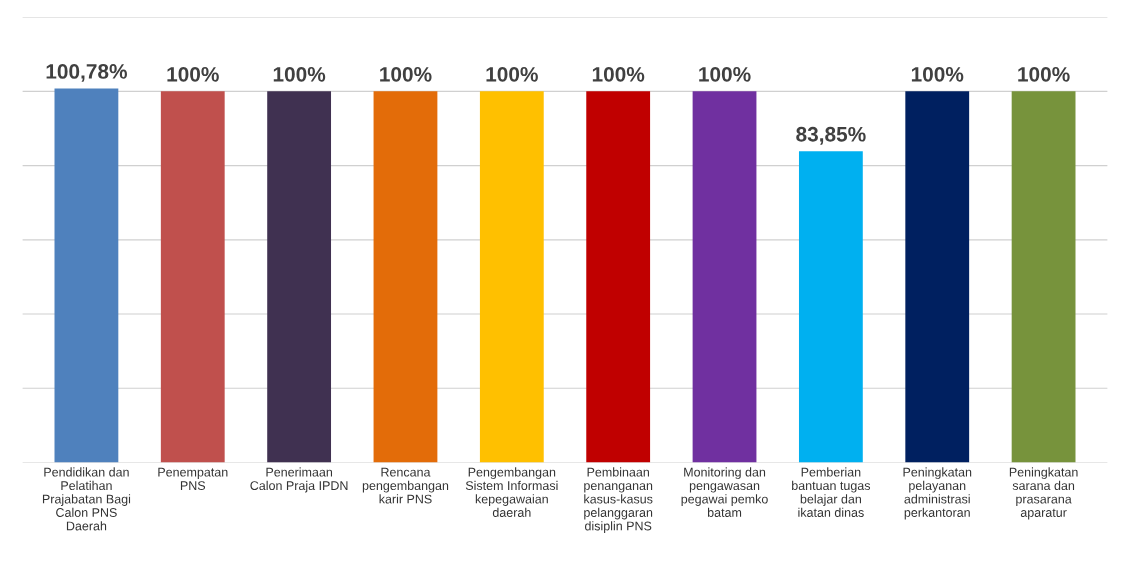 Image resolution: width=1130 pixels, height=571 pixels. What do you see at coordinates (511, 492) in the screenshot?
I see `x-tick-label: Pengembangan Sistem Informasi kepegawaian daerah` at bounding box center [511, 492].